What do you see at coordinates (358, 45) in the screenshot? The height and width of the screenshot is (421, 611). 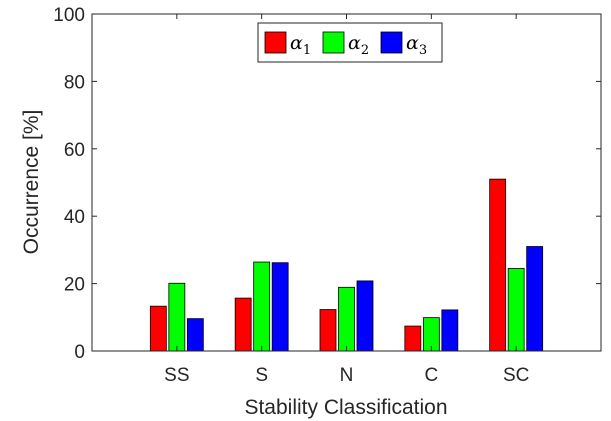 I see `legend-label-2: α2` at bounding box center [358, 45].